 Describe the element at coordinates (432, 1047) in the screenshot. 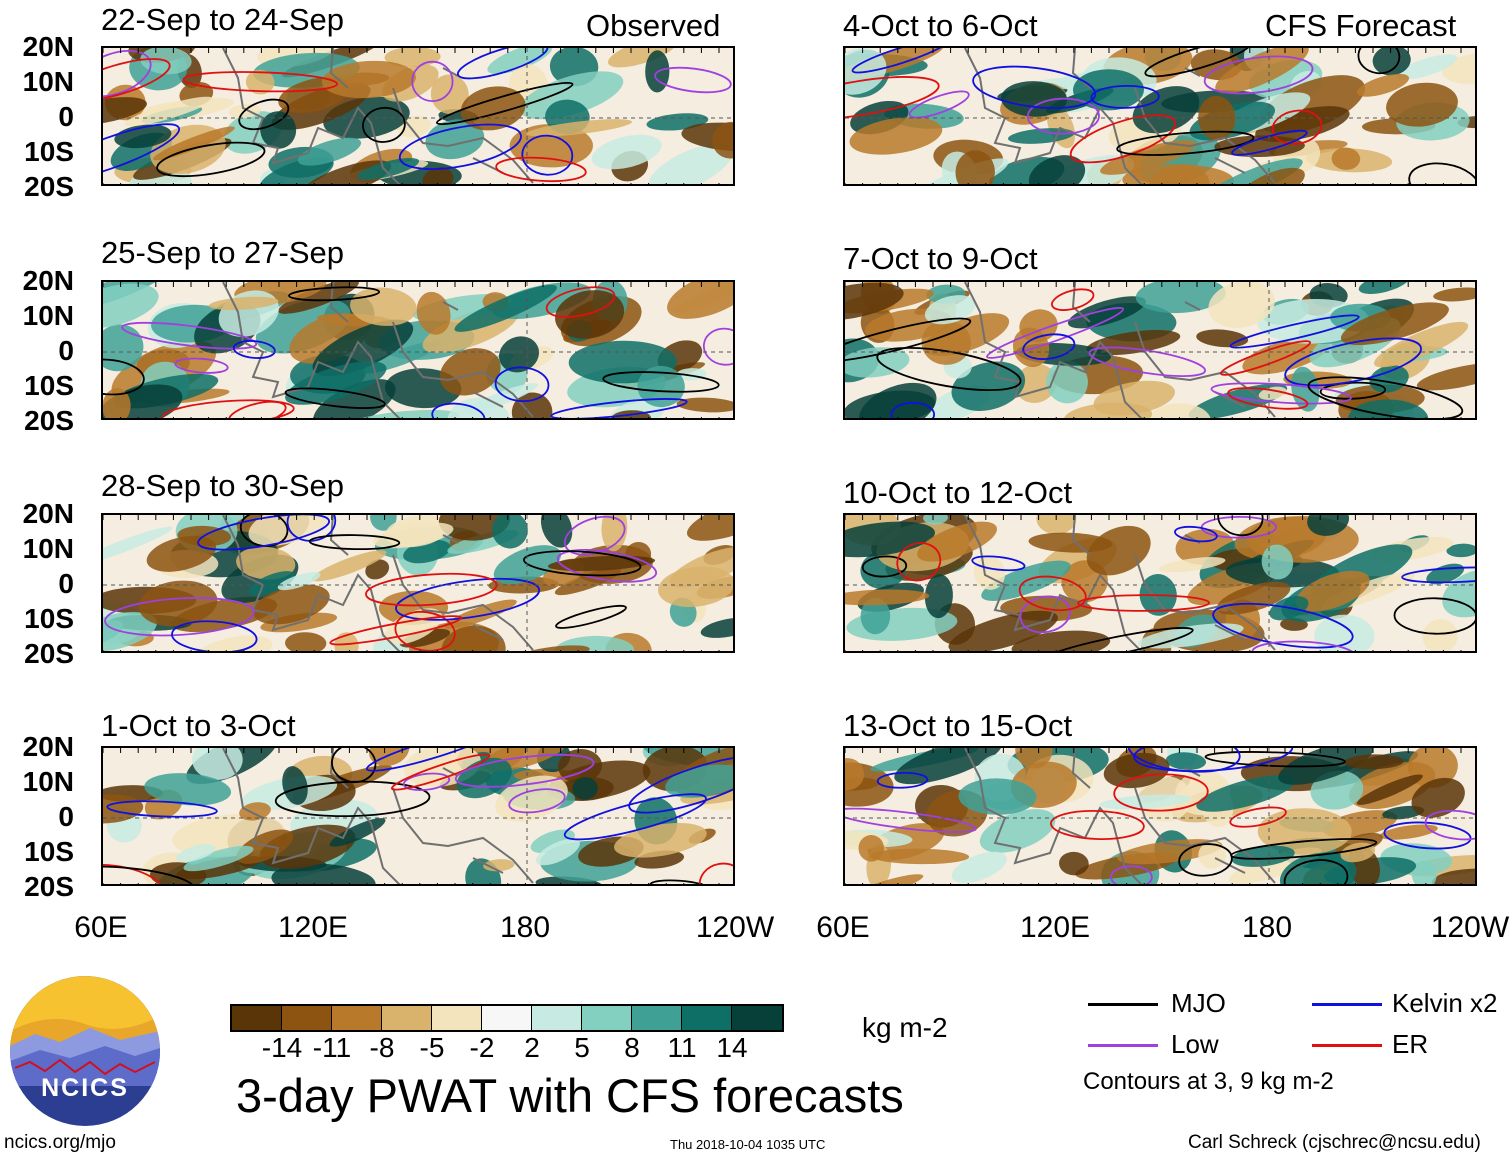

I see `colorbar-label: -5` at that location.